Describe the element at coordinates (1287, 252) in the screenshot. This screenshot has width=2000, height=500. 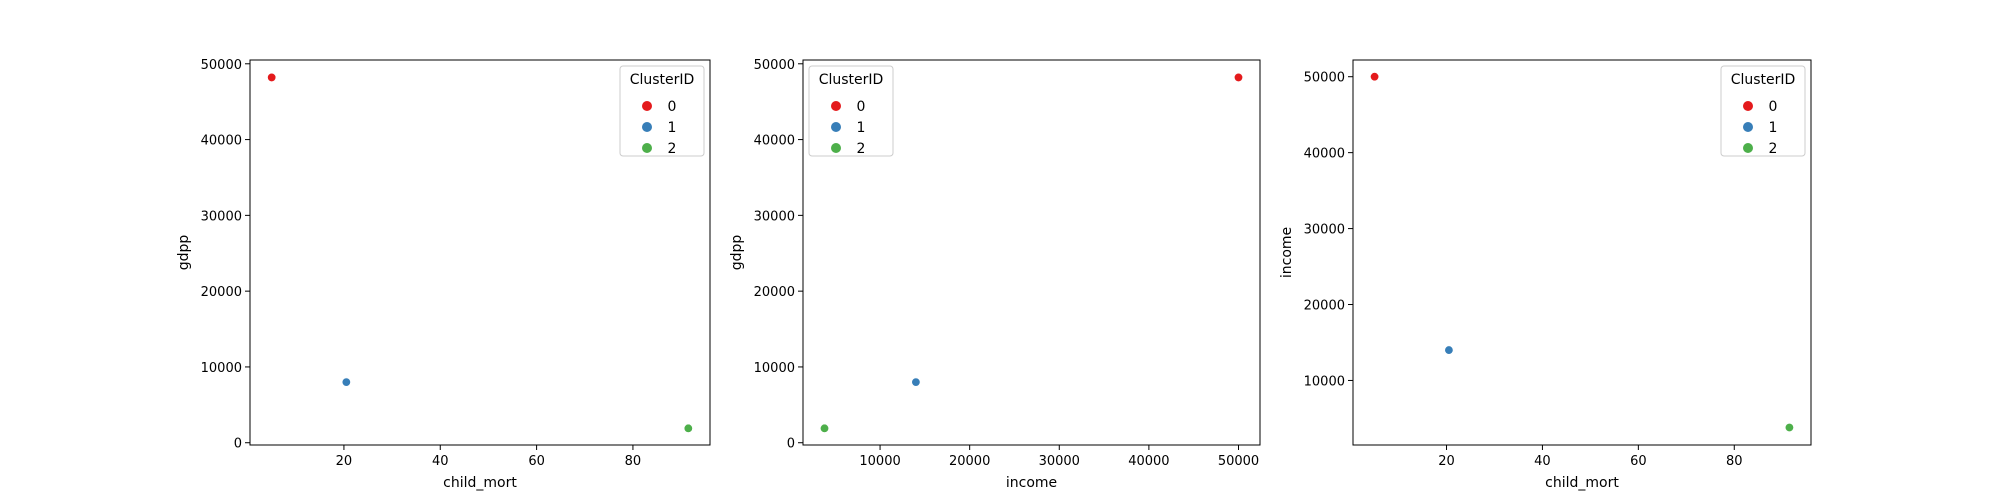
I see `y-axis-label: income` at that location.